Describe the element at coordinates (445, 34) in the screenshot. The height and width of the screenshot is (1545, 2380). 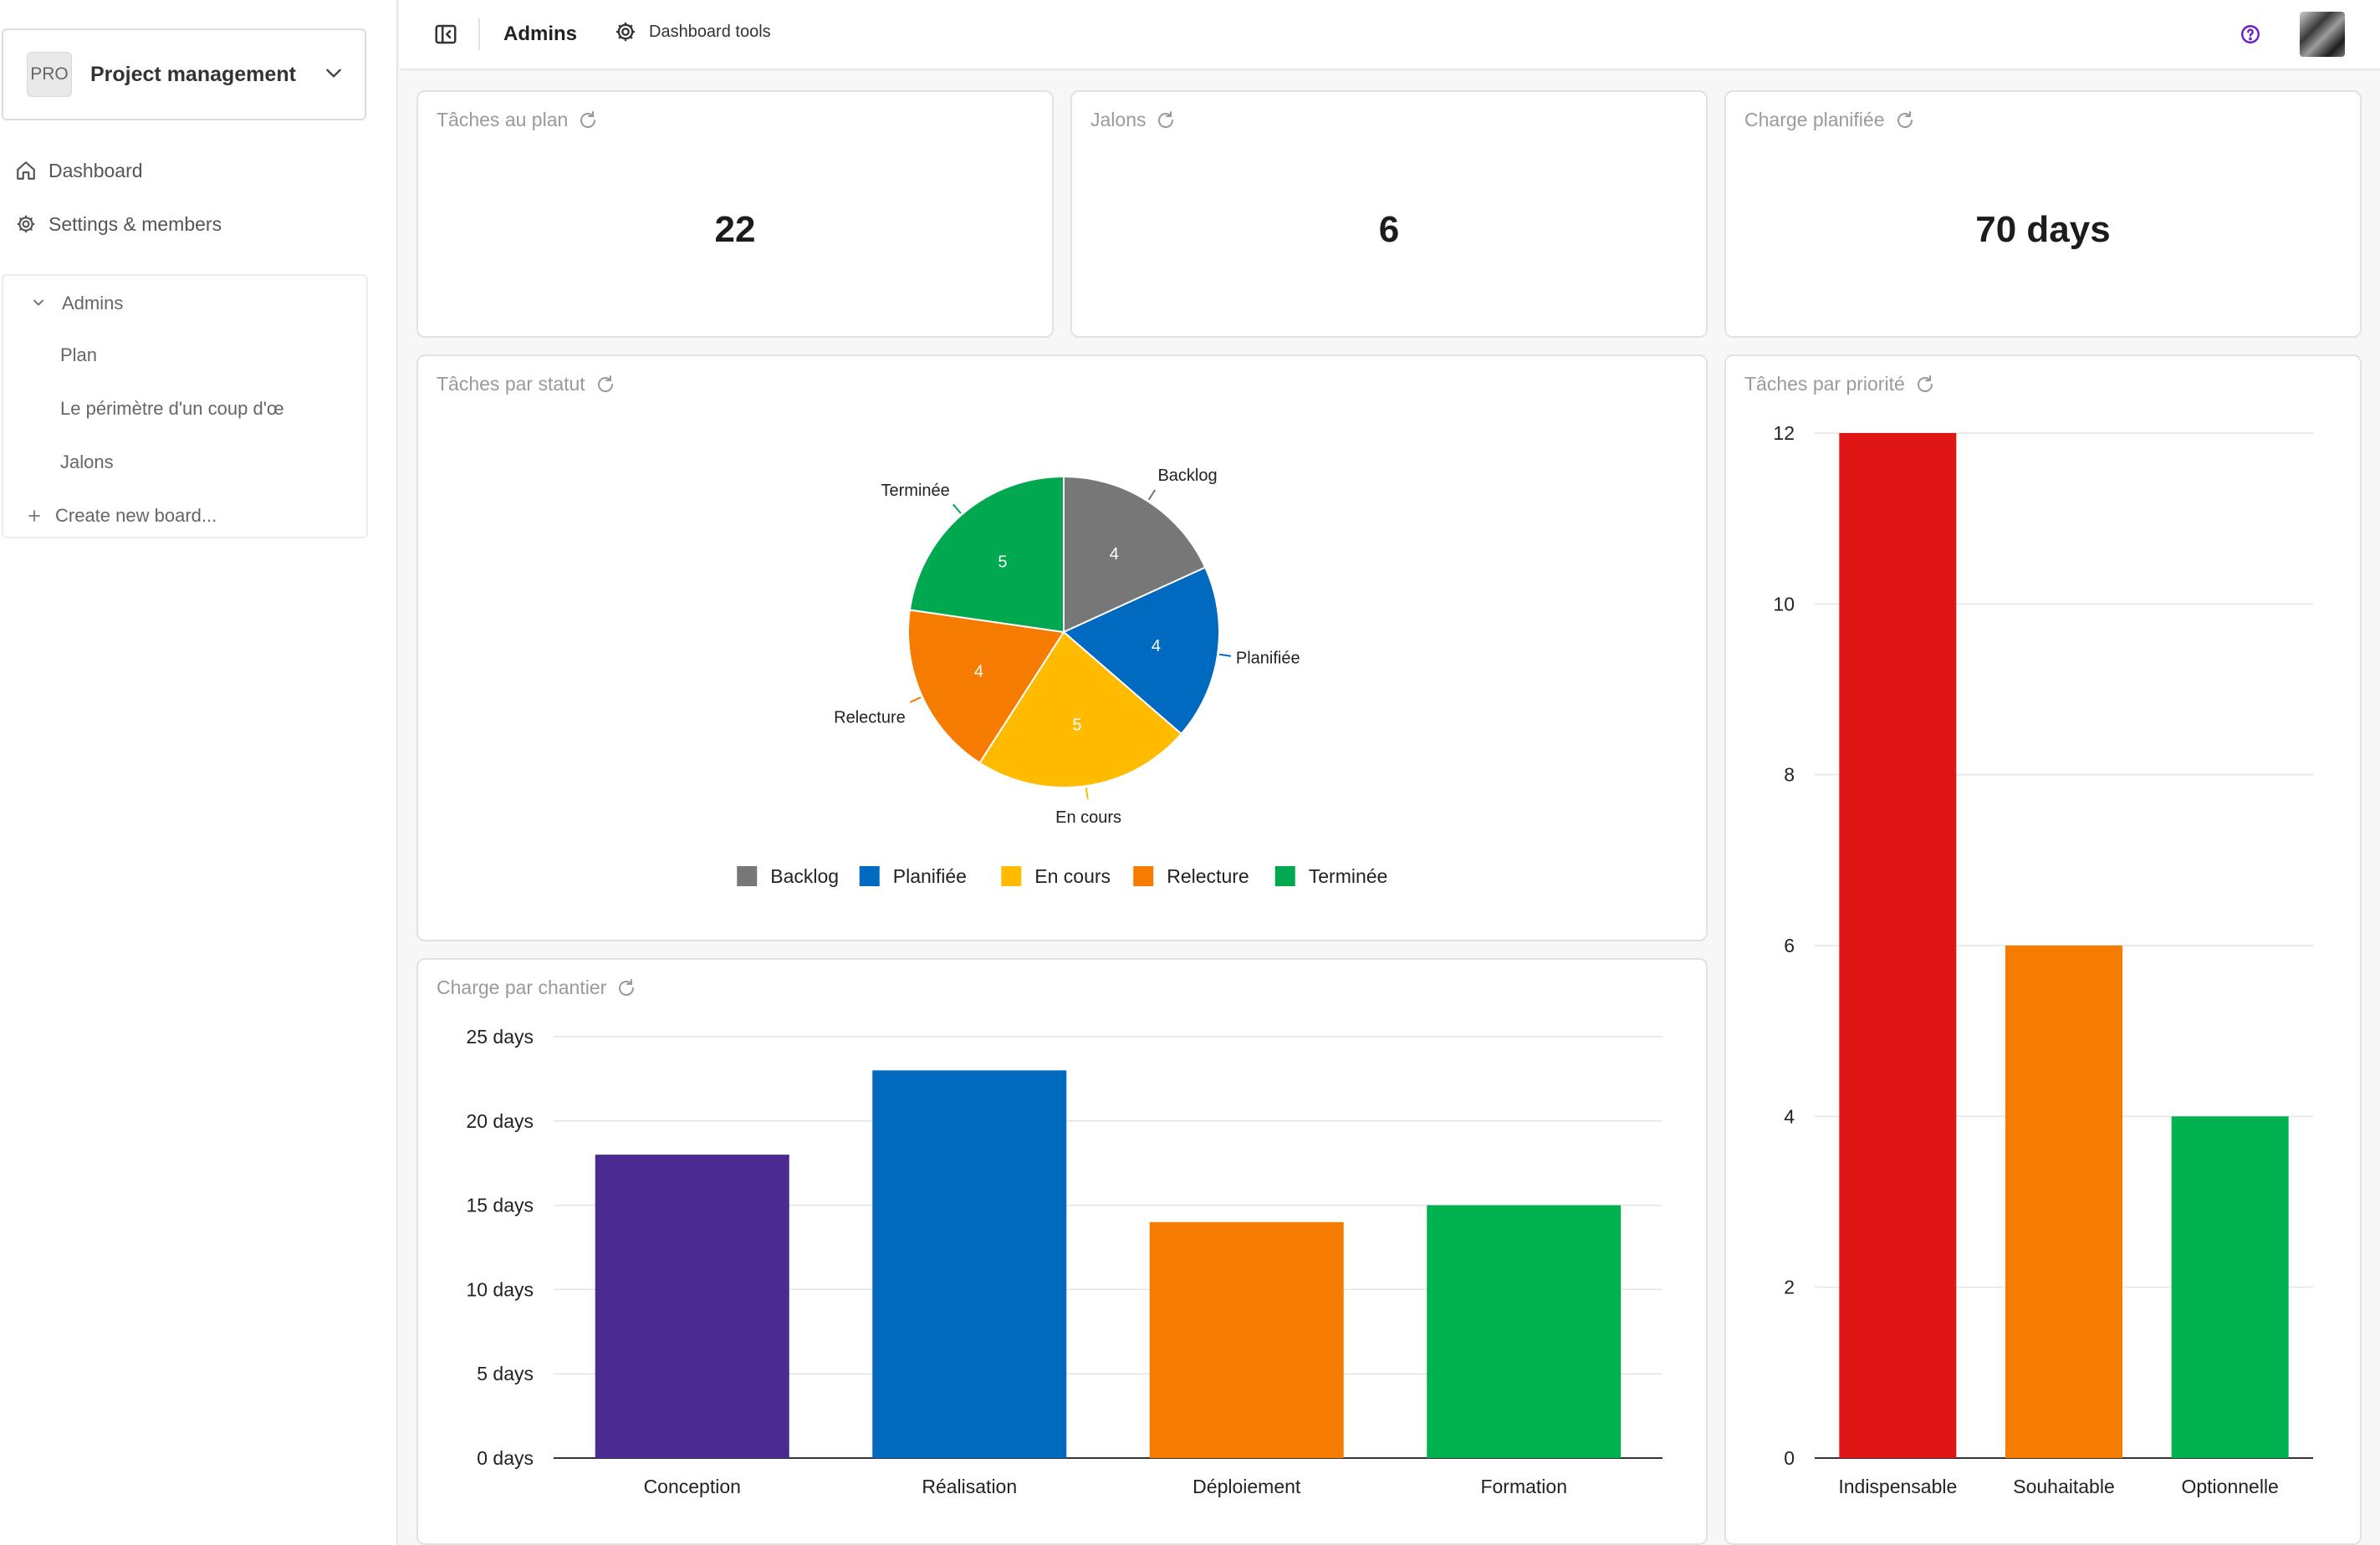
I see `sidebar-toggle-icon` at that location.